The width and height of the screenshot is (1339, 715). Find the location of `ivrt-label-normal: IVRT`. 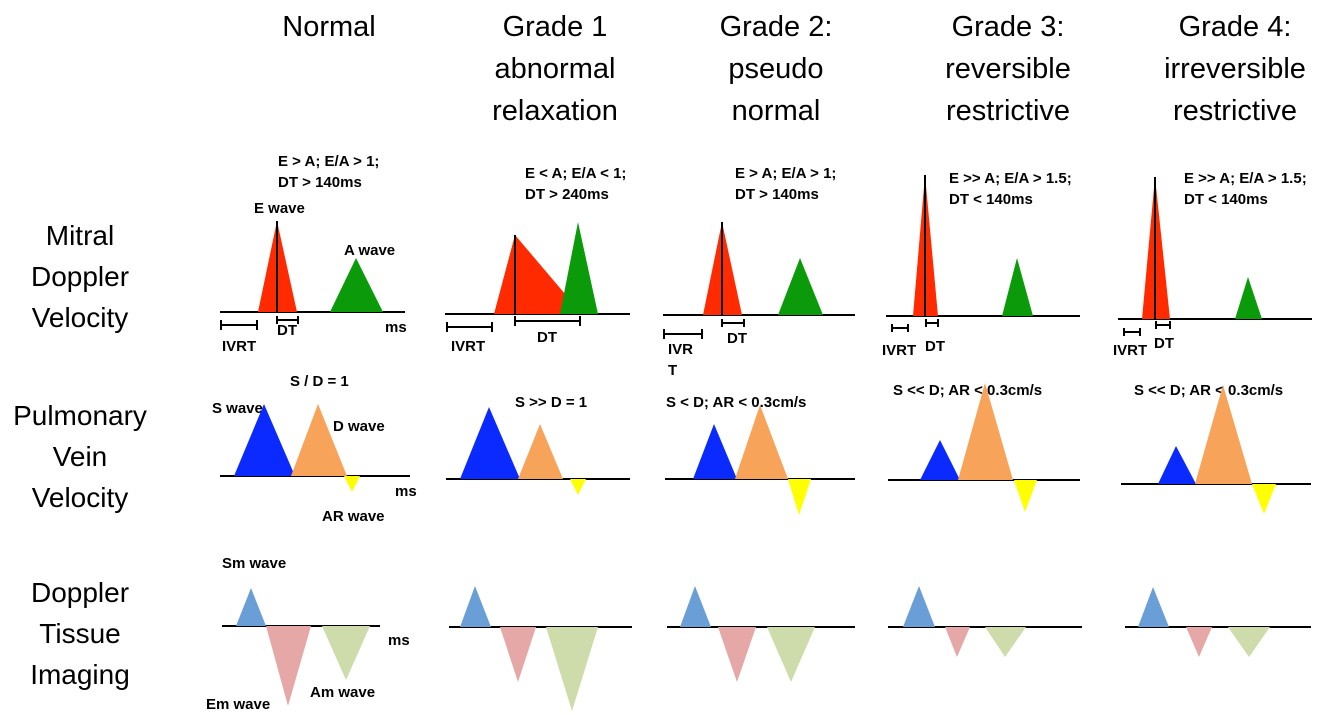

ivrt-label-normal: IVRT is located at coordinates (239, 346).